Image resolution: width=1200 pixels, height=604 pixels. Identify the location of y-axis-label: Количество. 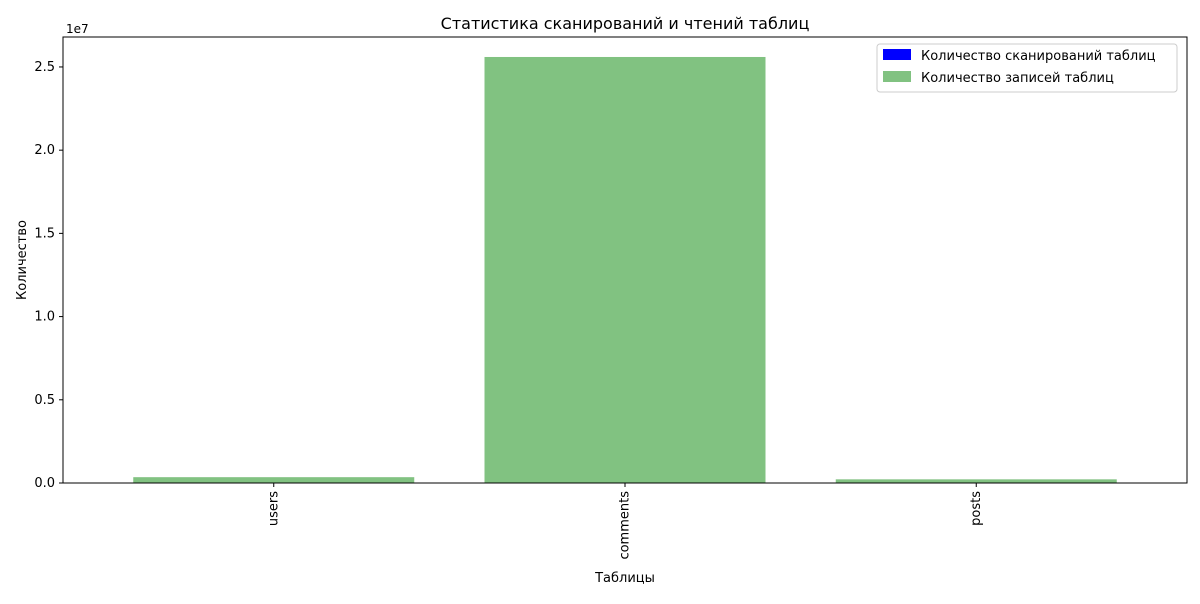
(22, 260).